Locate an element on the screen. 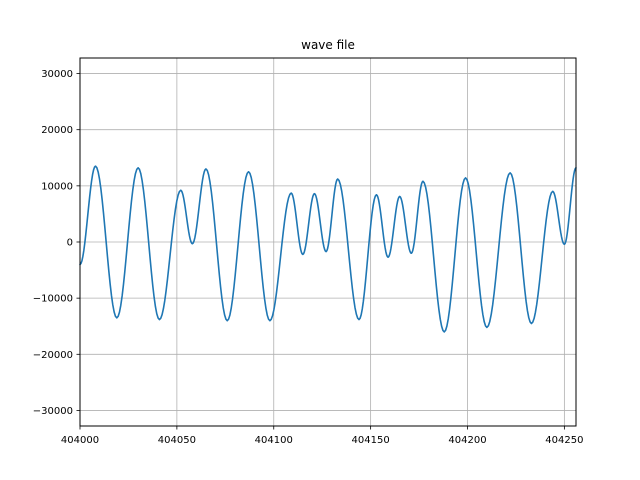 This screenshot has width=640, height=480. y-tick-label: −10000 is located at coordinates (53, 299).